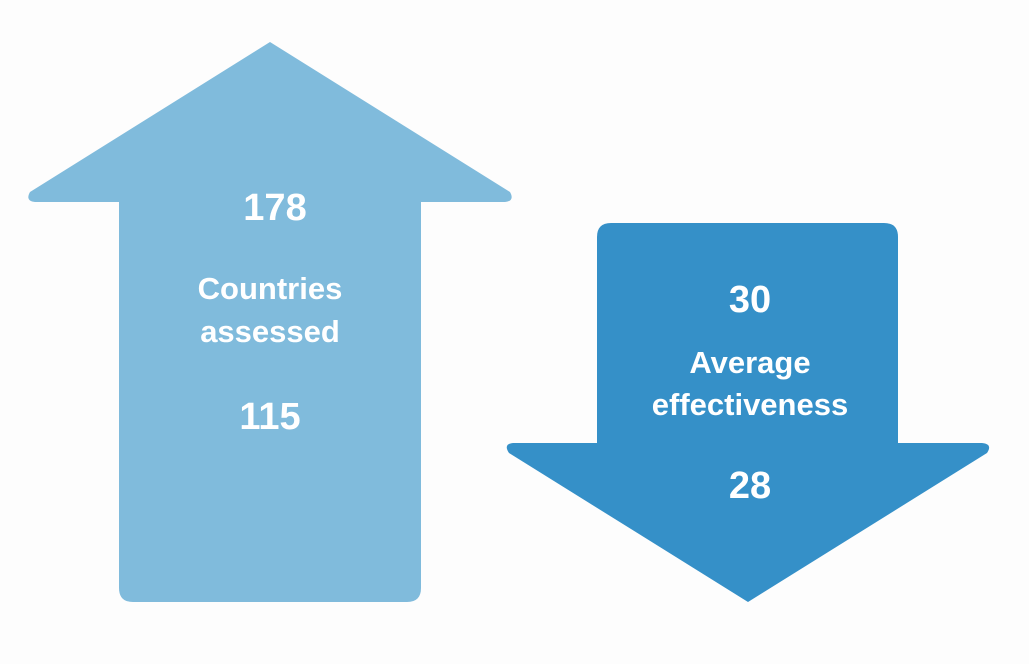 The width and height of the screenshot is (1029, 664). What do you see at coordinates (750, 300) in the screenshot?
I see `top-value: 30` at bounding box center [750, 300].